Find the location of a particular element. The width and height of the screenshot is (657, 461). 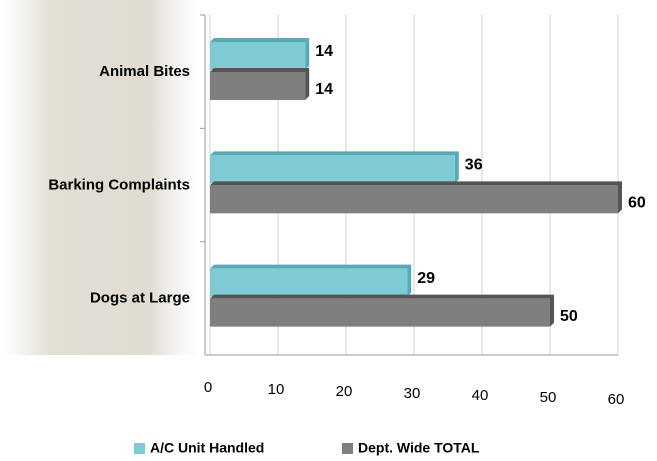

y-tick-label: Dogs at Large is located at coordinates (140, 298).